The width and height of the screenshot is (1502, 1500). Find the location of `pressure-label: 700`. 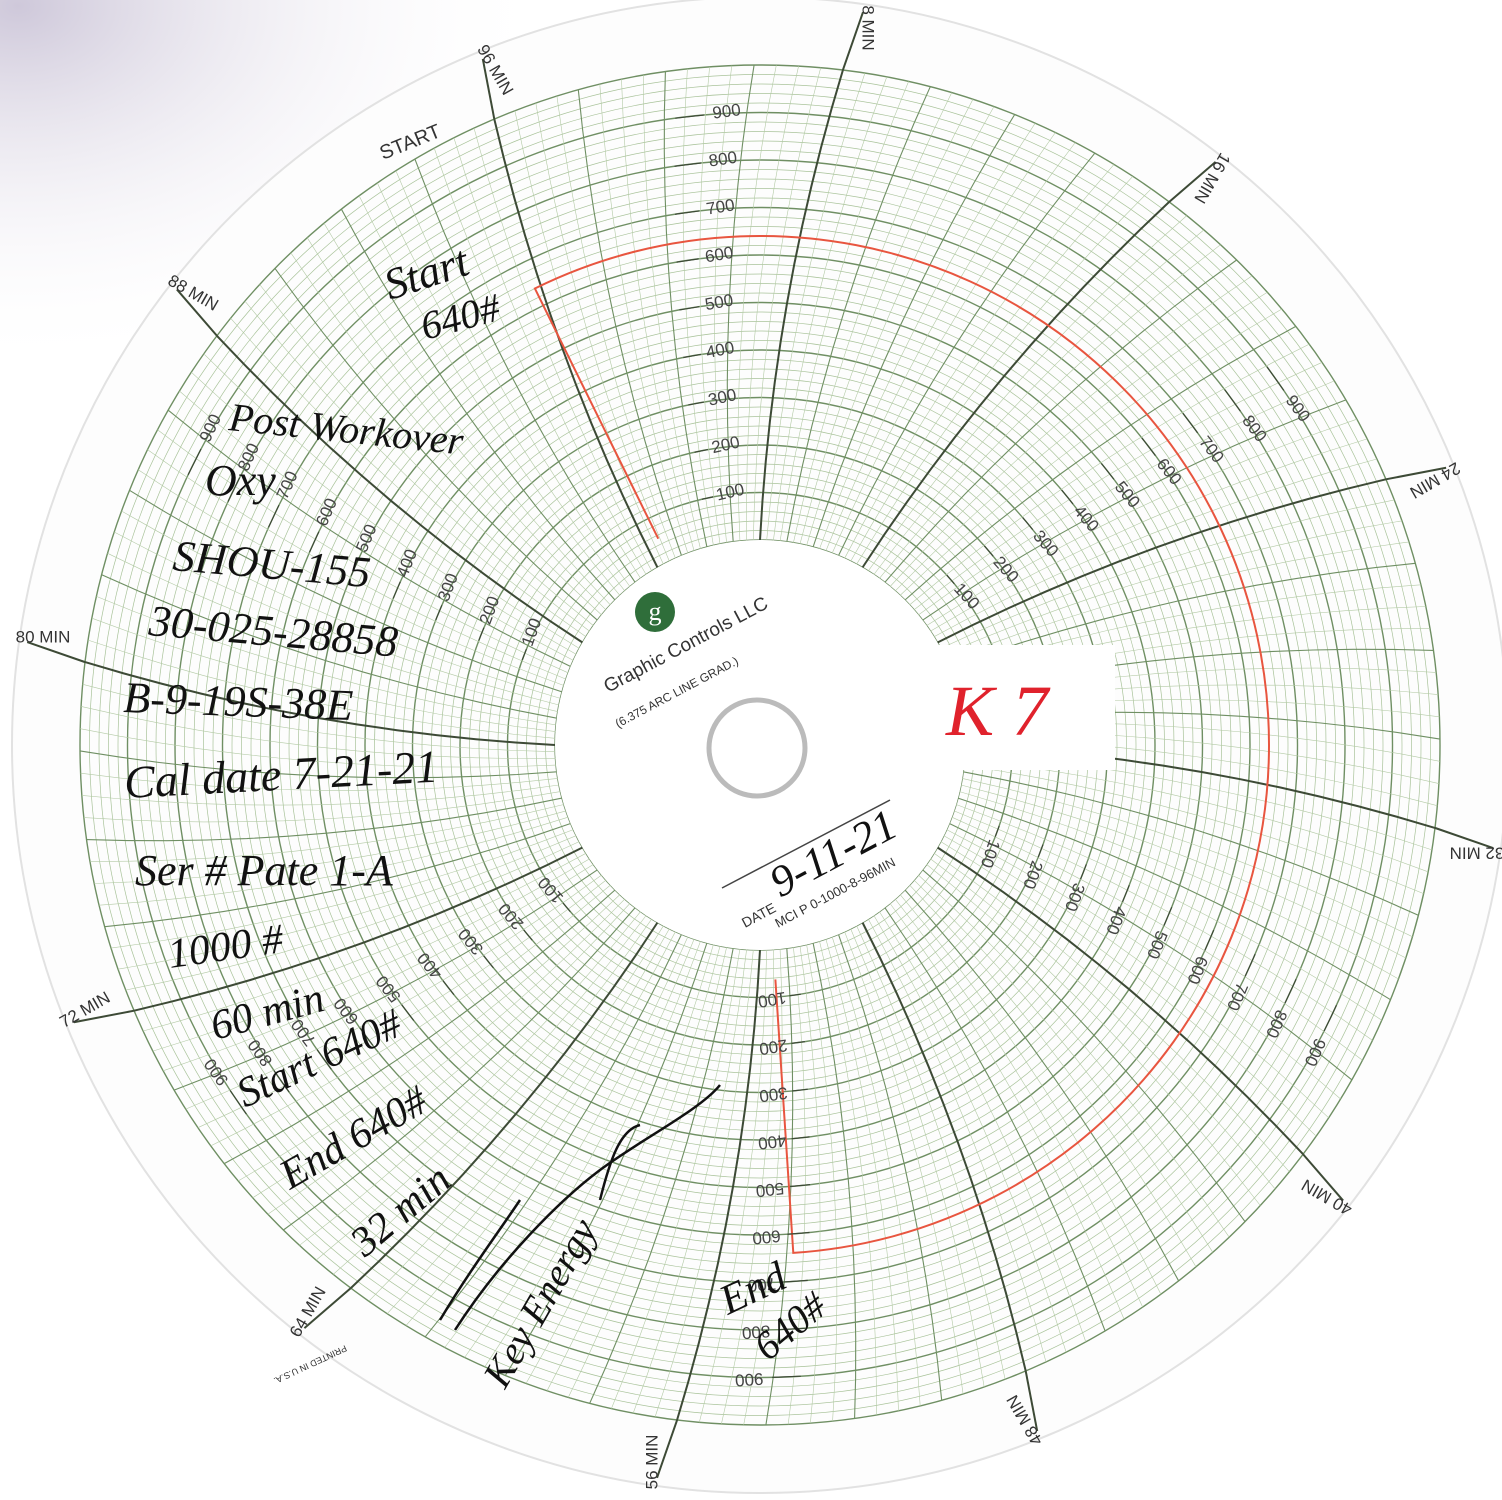

pressure-label: 700 is located at coordinates (720, 206).